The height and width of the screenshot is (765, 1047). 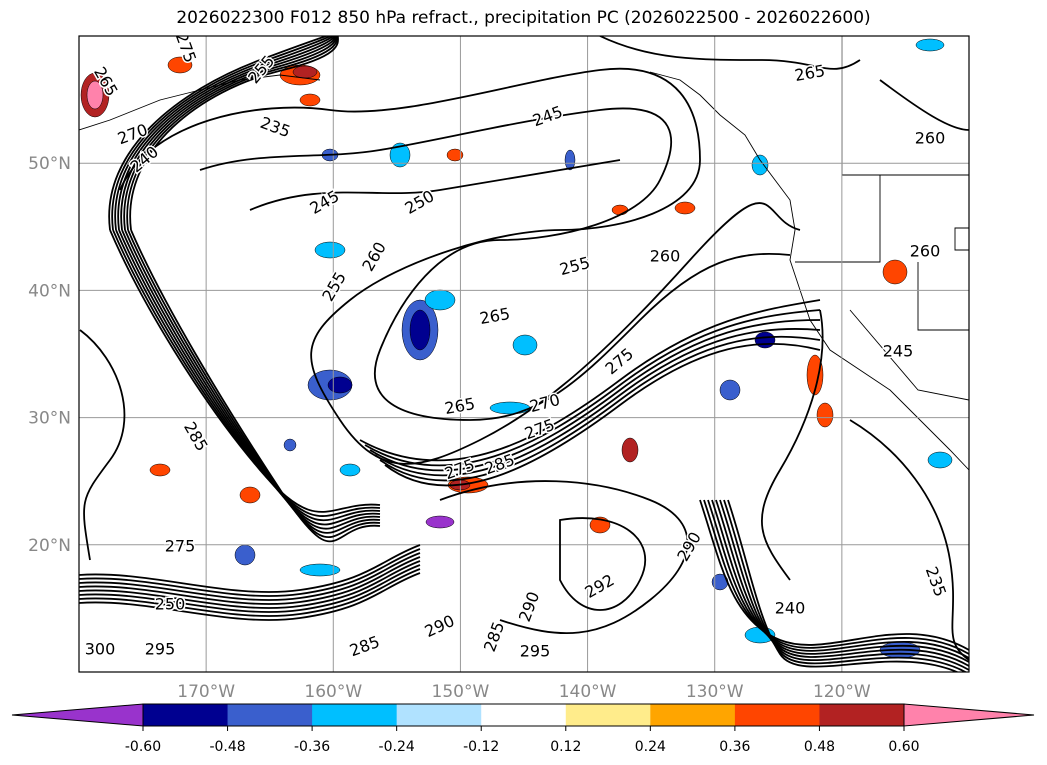 What do you see at coordinates (49, 291) in the screenshot?
I see `lat-label: 40°N` at bounding box center [49, 291].